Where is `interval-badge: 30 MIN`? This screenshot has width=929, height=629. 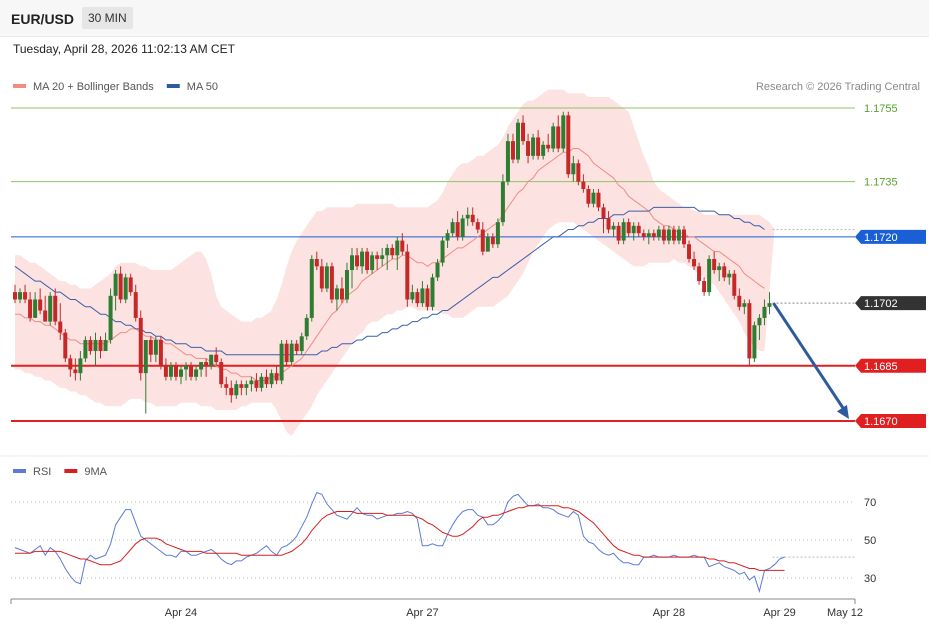 interval-badge: 30 MIN is located at coordinates (107, 18).